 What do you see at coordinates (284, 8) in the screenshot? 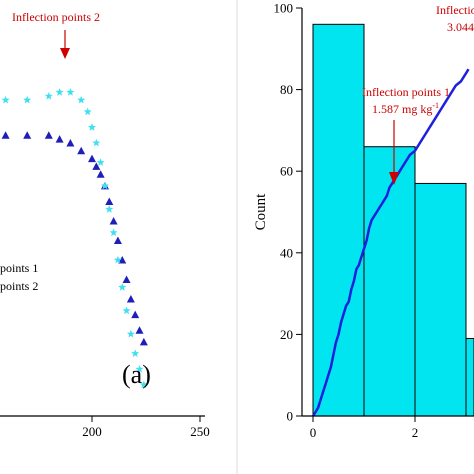
I see `panel-b-y-tick-label: 100` at bounding box center [284, 8].